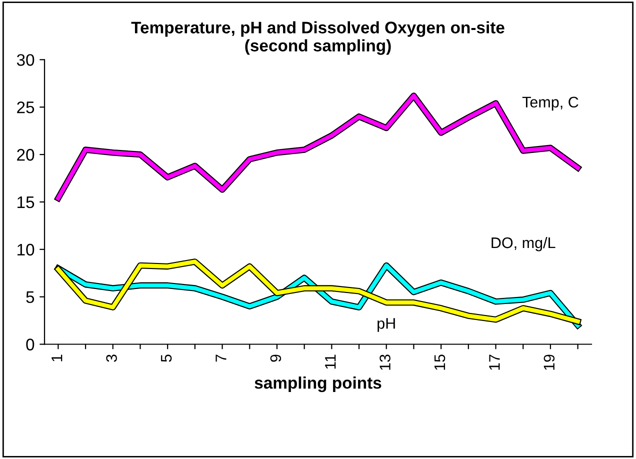 Image resolution: width=636 pixels, height=459 pixels. Describe the element at coordinates (440, 362) in the screenshot. I see `x-tick-label: 15` at that location.